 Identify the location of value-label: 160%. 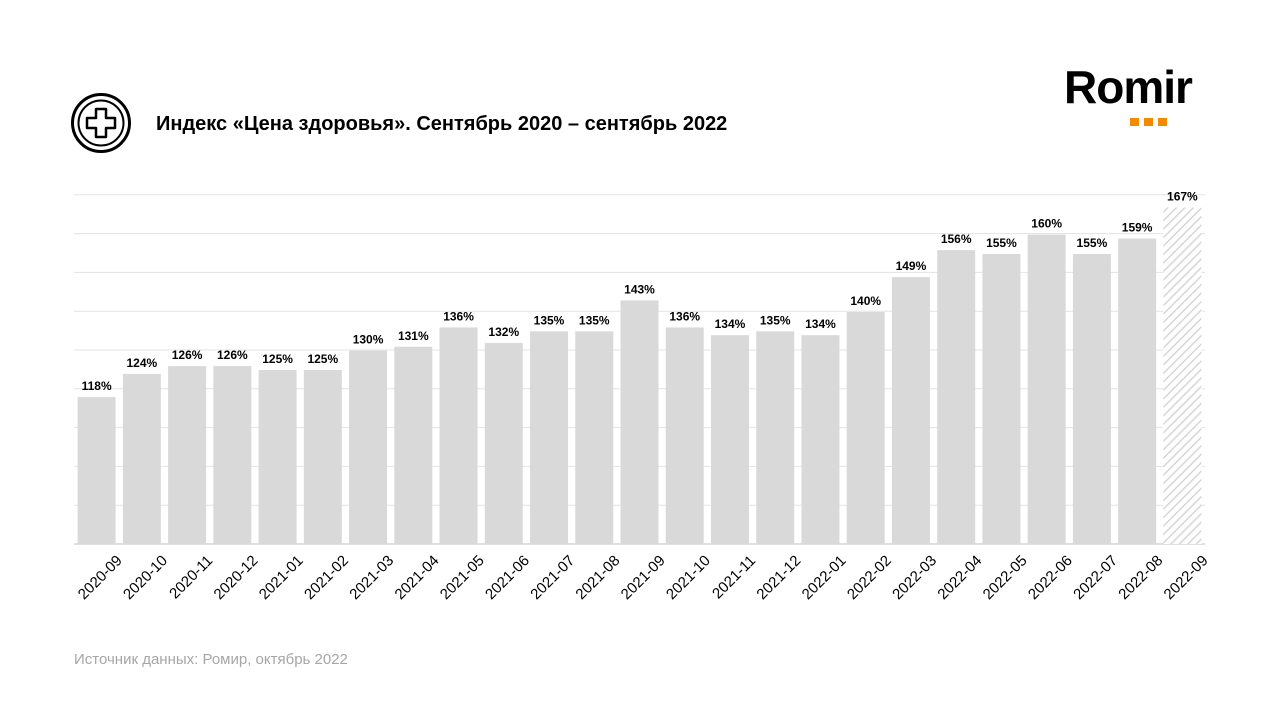
(1046, 224).